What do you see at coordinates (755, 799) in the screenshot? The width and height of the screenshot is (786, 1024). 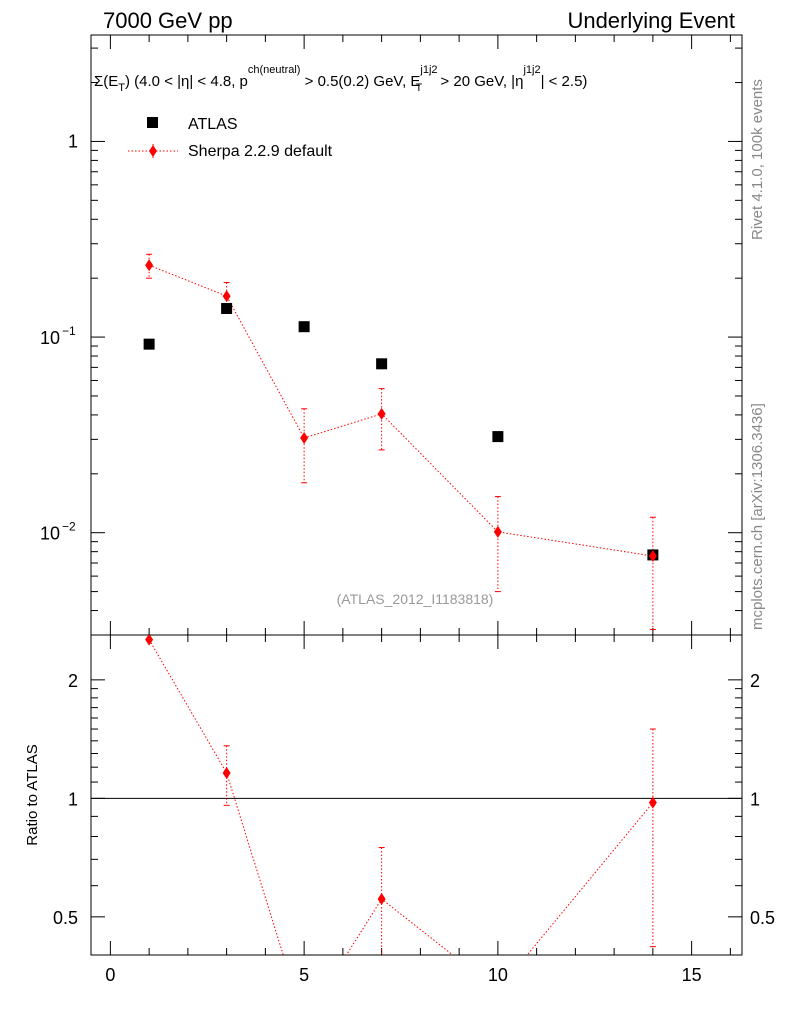 I see `y-tick-label-right: 1` at bounding box center [755, 799].